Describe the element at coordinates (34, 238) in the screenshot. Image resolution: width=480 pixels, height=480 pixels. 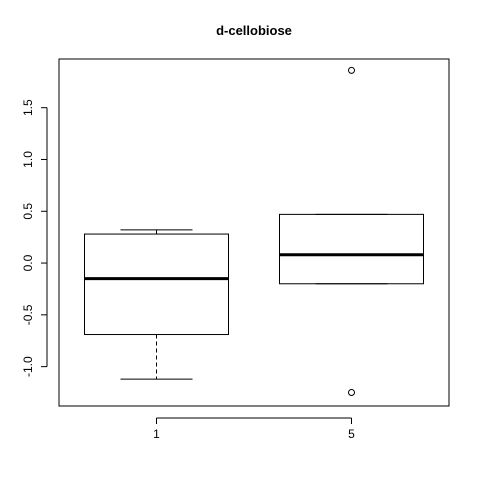
I see `y-axis: -1.0 -0.5 0.0 0.5 1.0 1.5` at that location.